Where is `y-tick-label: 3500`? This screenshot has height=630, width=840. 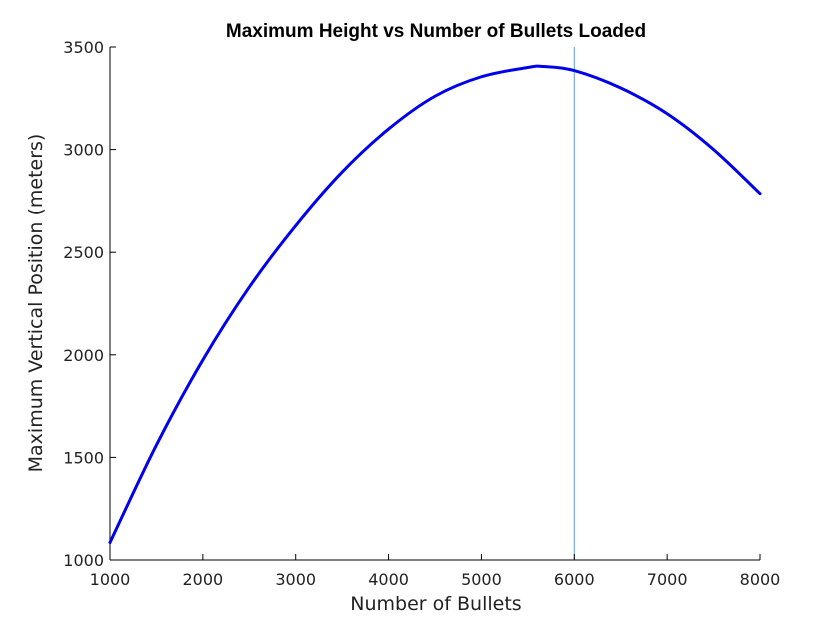 y-tick-label: 3500 is located at coordinates (83, 47).